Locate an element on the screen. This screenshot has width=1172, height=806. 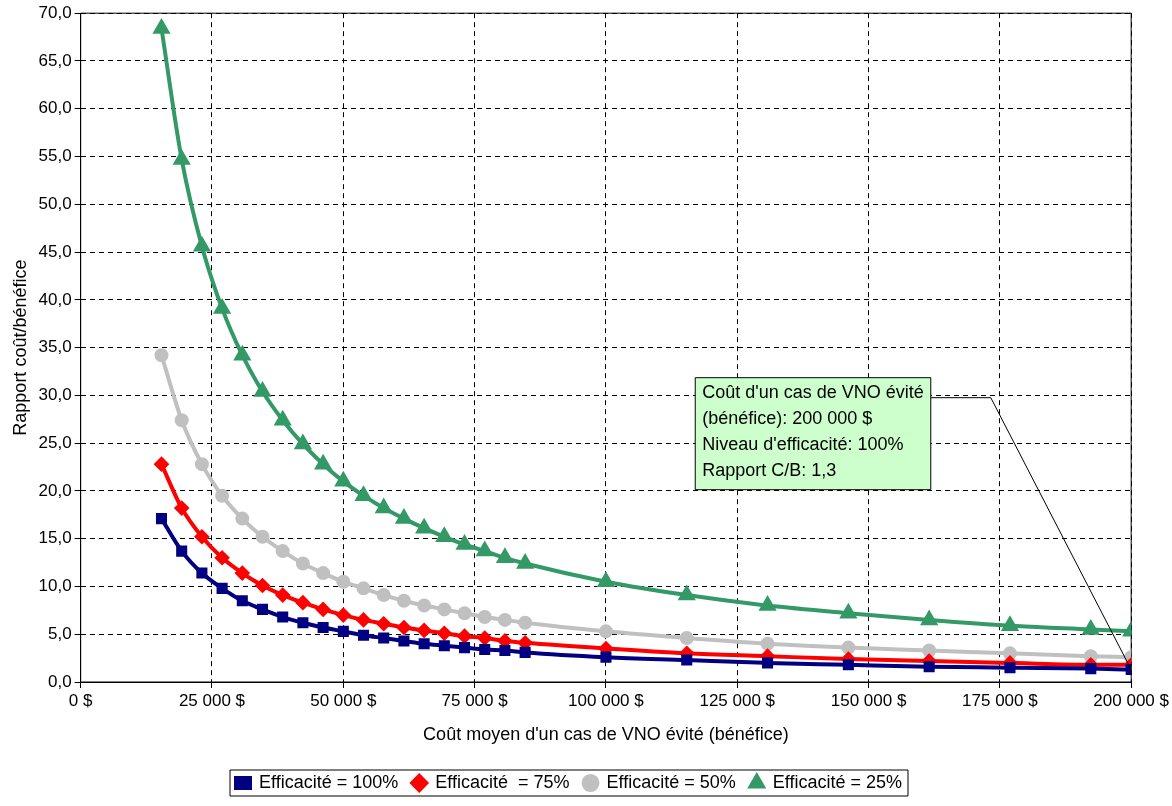
y-tick-label: 50,0 is located at coordinates (55, 203).